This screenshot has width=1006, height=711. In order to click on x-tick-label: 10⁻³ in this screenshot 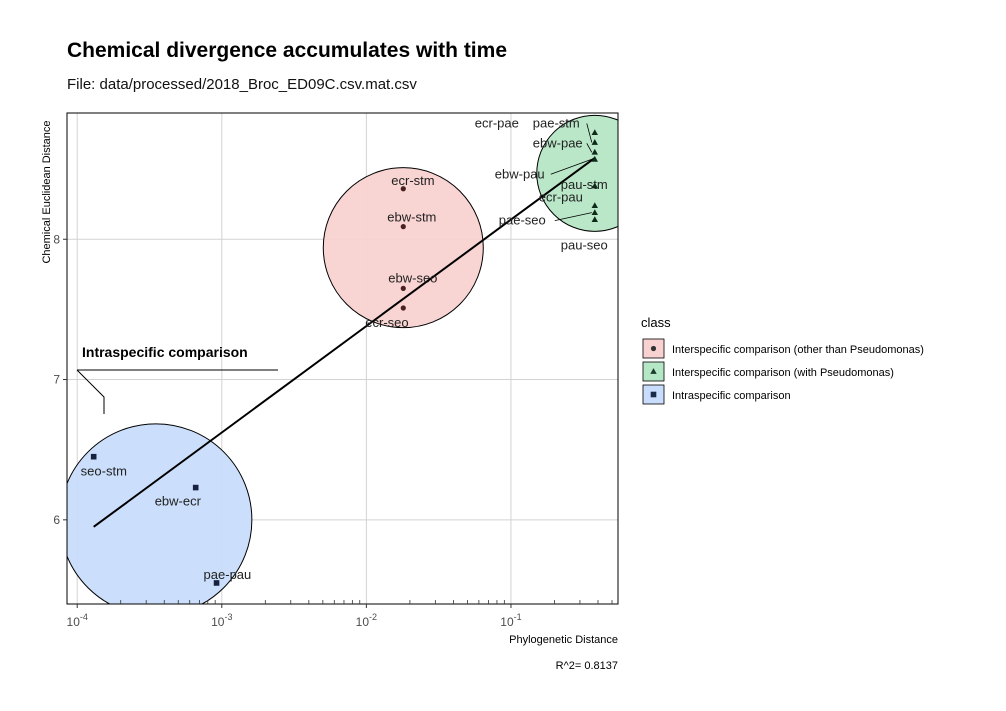, I will do `click(221, 620)`.